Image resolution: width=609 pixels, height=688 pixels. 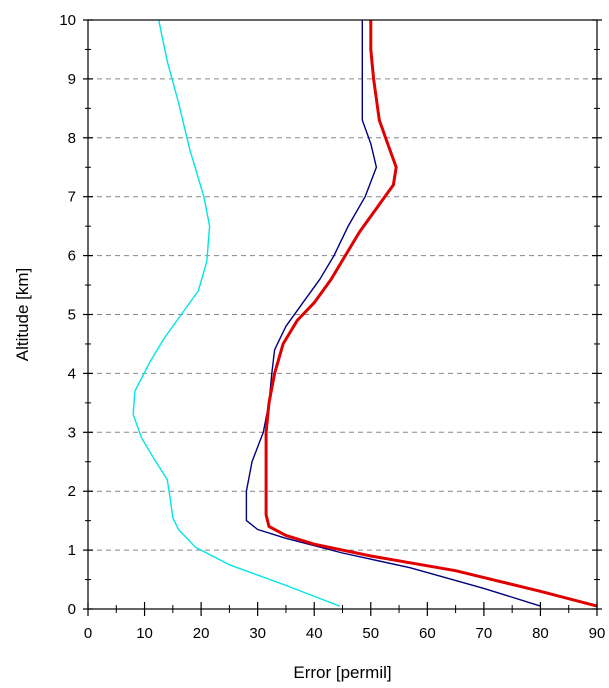 What do you see at coordinates (484, 633) in the screenshot?
I see `x-tick-label-70: 70` at bounding box center [484, 633].